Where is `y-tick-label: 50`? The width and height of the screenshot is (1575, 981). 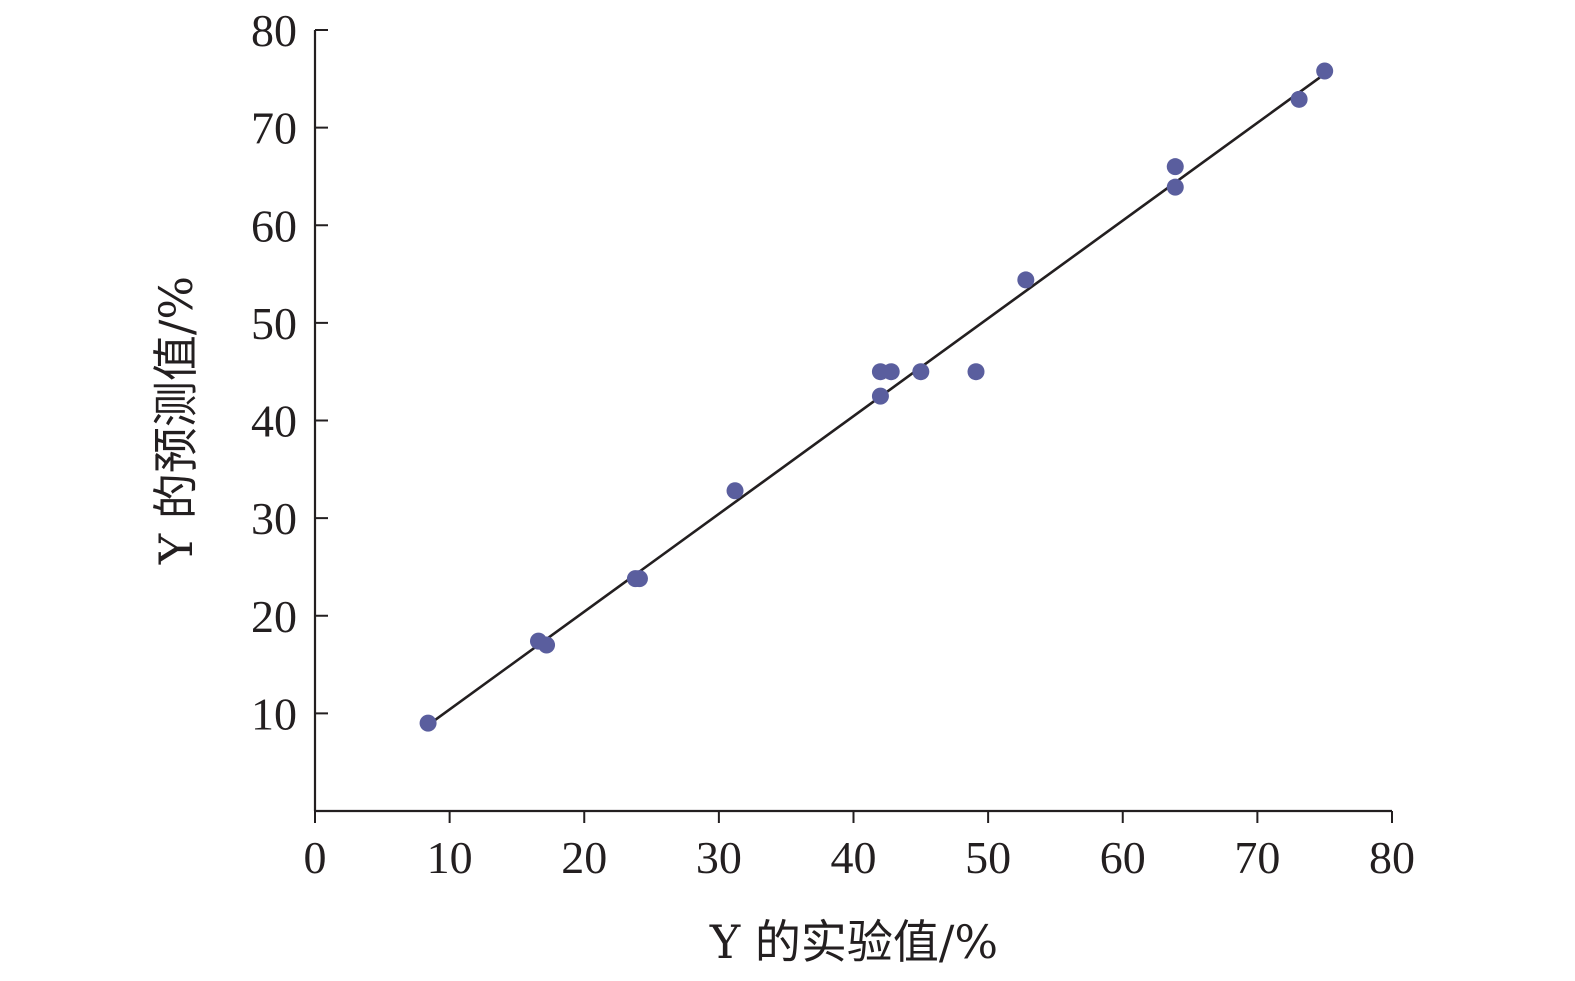
y-tick-label: 50 is located at coordinates (274, 323).